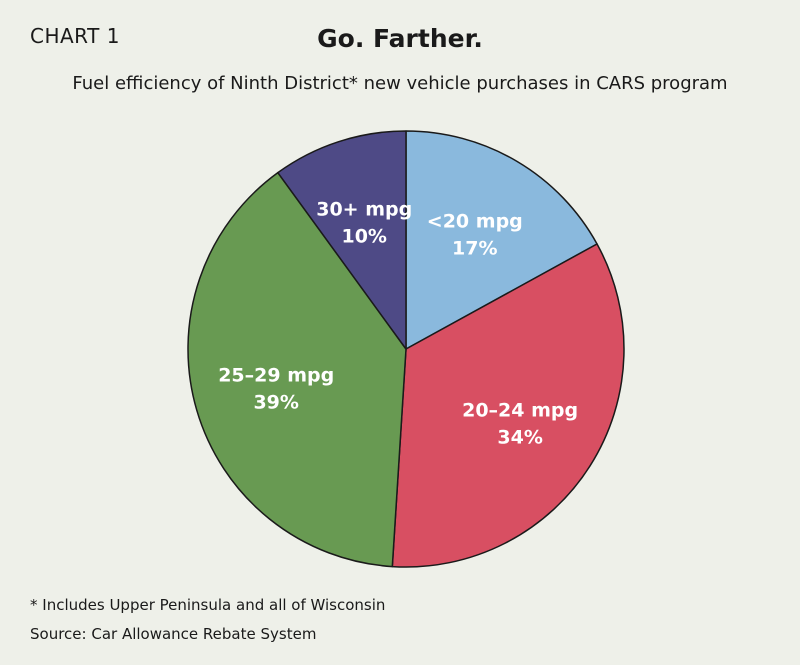  What do you see at coordinates (364, 209) in the screenshot?
I see `slice-category-label: 30+ mpg` at bounding box center [364, 209].